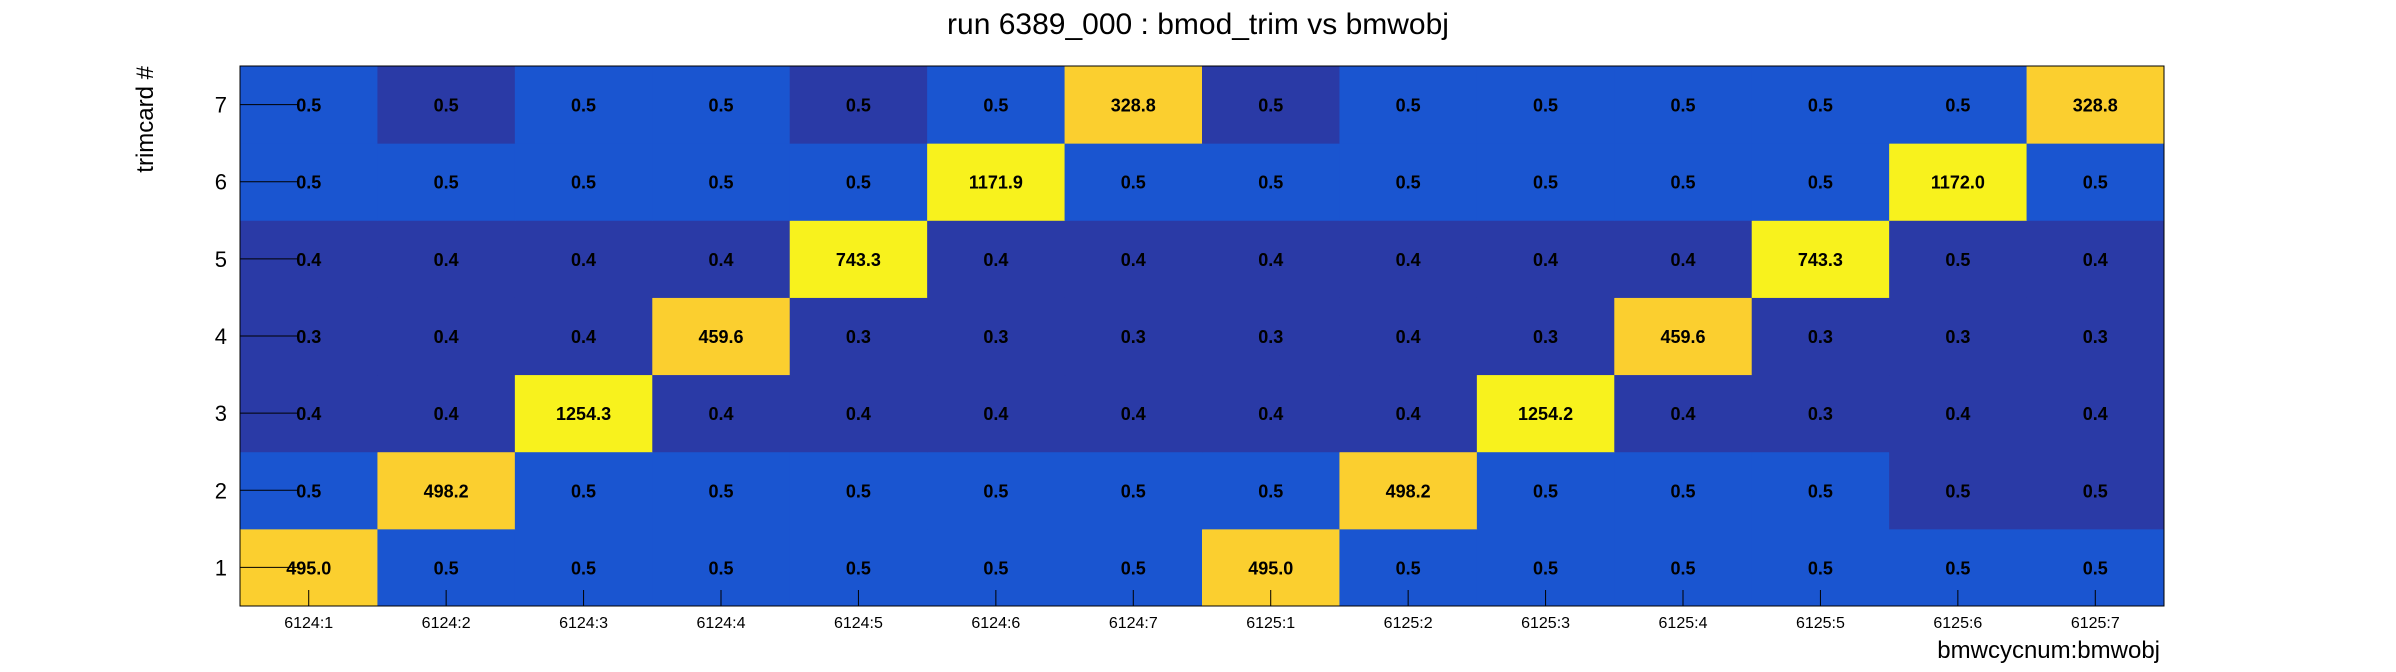 This screenshot has height=672, width=2396. Describe the element at coordinates (221, 336) in the screenshot. I see `y-tick-label: 4` at that location.